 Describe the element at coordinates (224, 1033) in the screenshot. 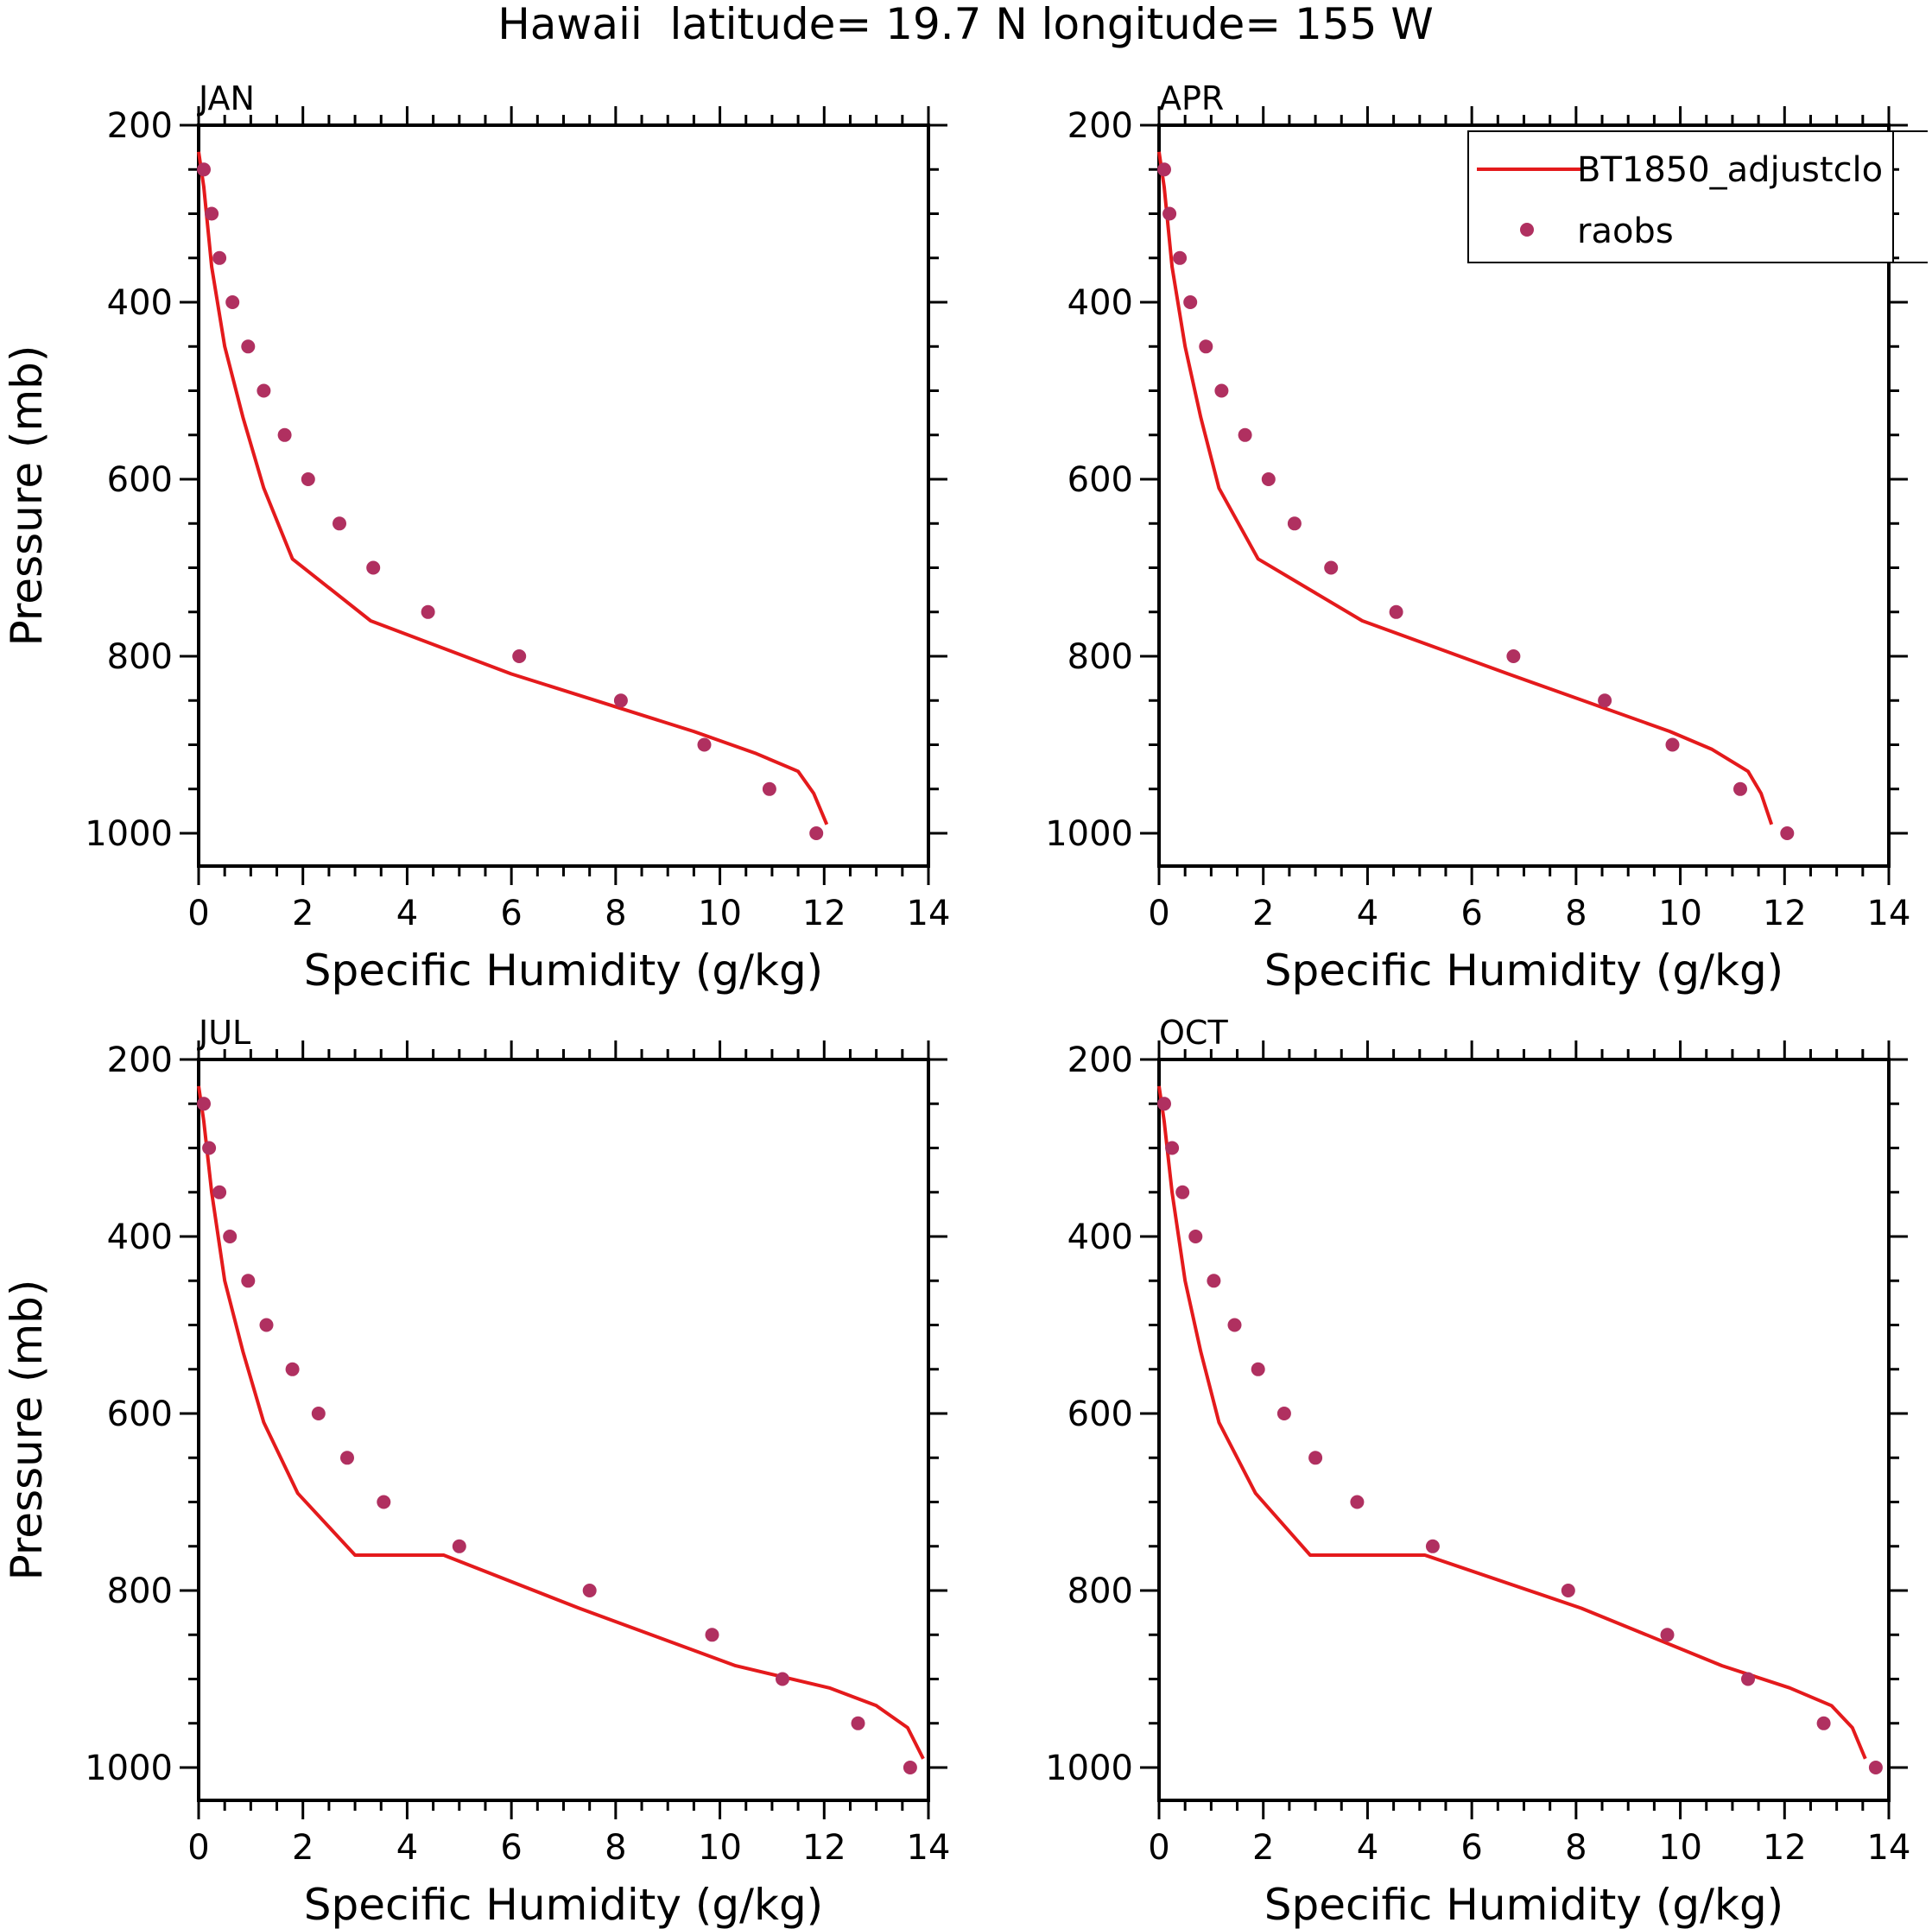

I see `panel-label: JUL` at that location.